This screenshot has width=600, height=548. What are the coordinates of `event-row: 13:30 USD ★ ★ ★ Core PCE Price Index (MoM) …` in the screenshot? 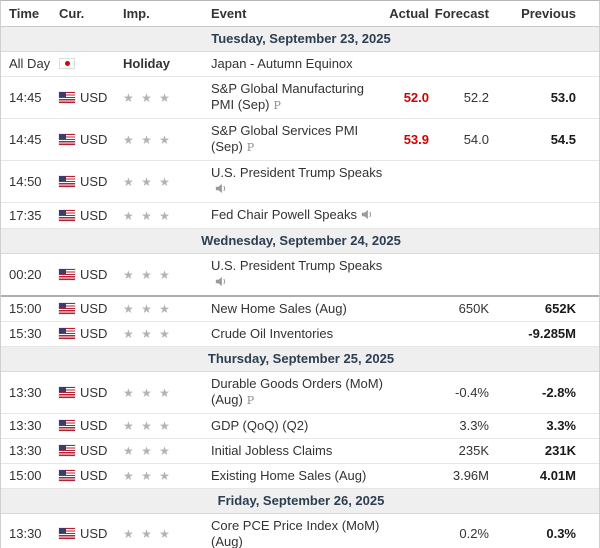 It's located at (300, 530).